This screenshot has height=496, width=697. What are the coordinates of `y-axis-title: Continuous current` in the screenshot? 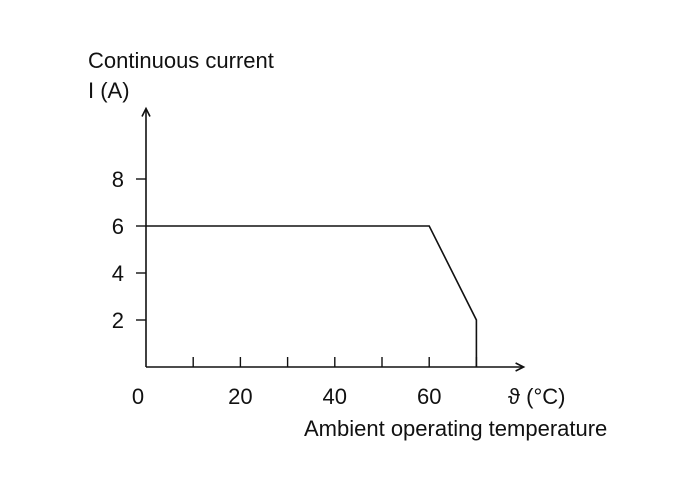 It's located at (181, 60).